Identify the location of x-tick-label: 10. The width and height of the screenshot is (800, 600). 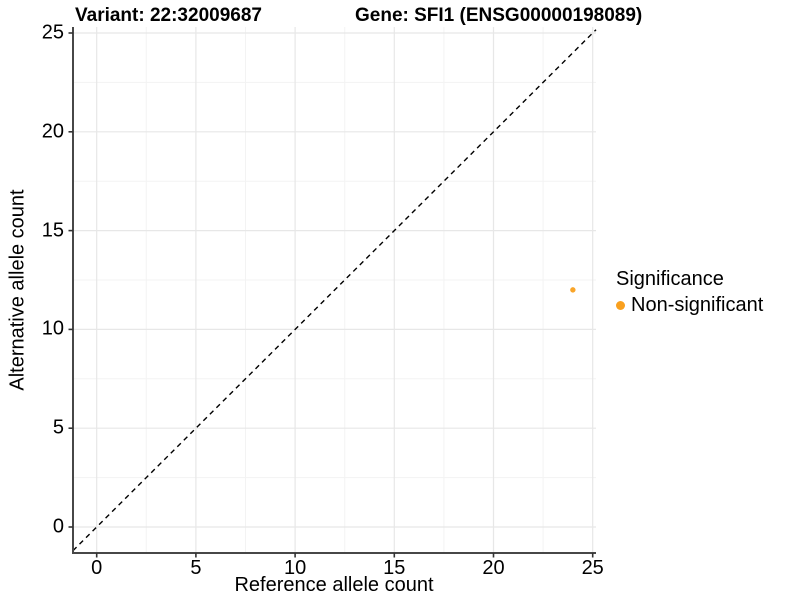
(295, 568).